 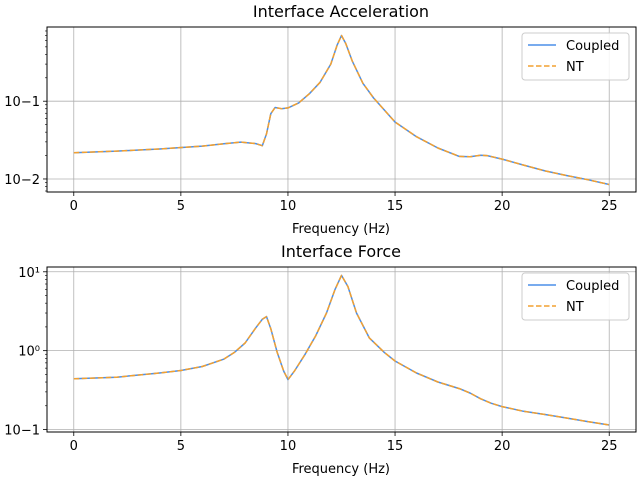 I want to click on y-axis-ticks: 10−2 10−1, so click(x=25, y=111).